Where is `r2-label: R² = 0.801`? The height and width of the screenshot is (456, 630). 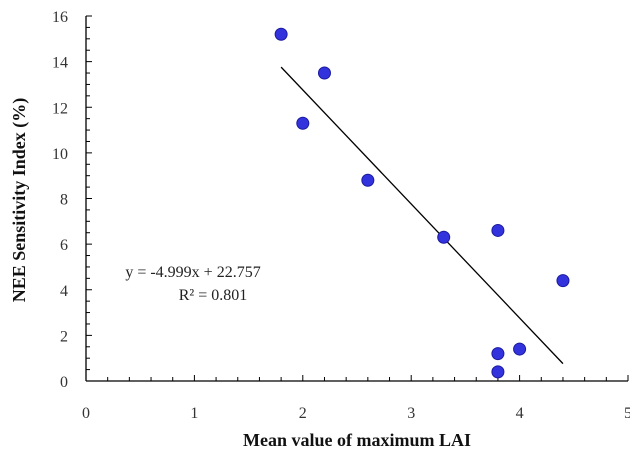
r2-label: R² = 0.801 is located at coordinates (213, 295).